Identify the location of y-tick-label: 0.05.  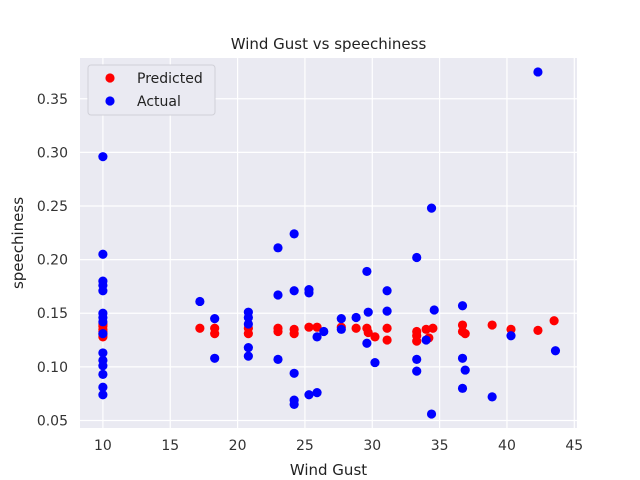
(52, 421).